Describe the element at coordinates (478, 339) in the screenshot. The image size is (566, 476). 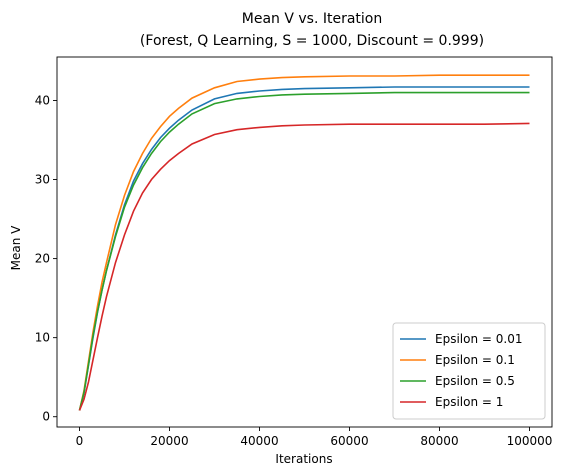
I see `legend-label-1: Epsilon = 0.01` at that location.